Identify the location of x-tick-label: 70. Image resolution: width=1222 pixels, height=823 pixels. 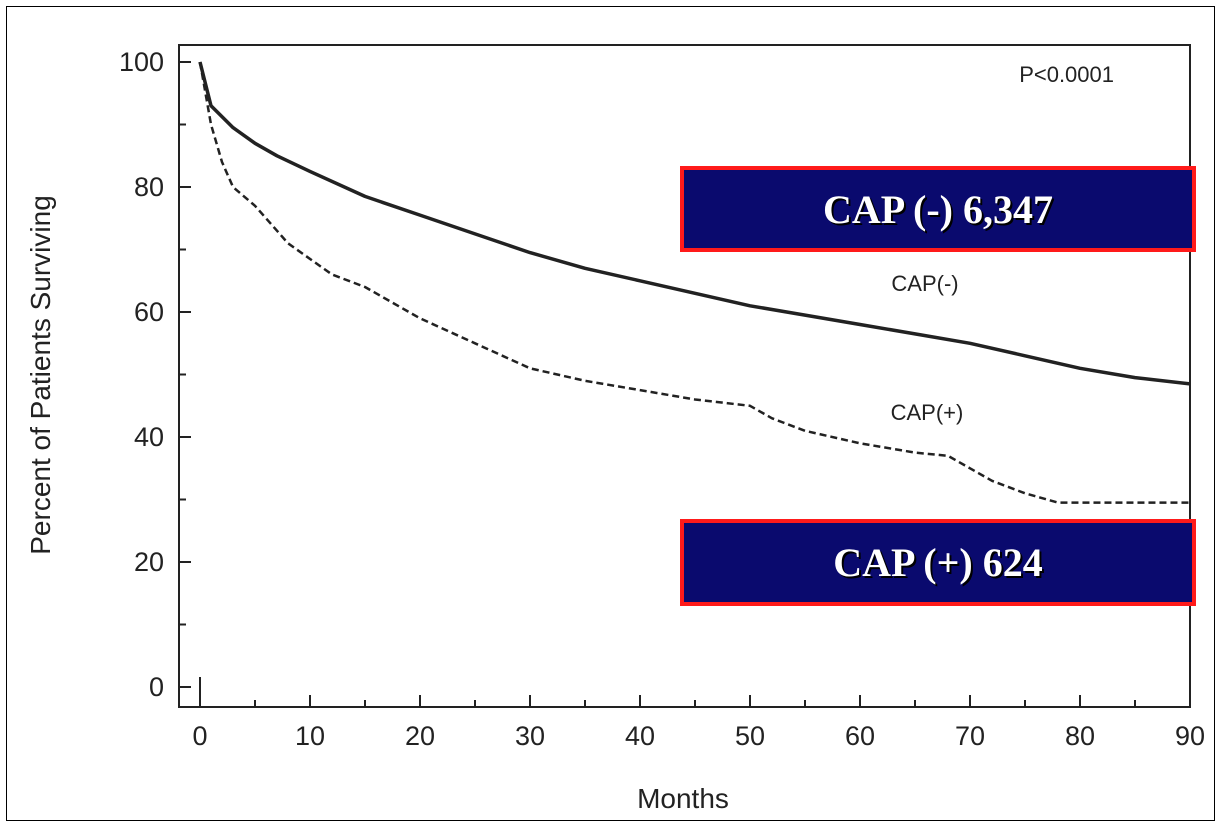
(970, 736).